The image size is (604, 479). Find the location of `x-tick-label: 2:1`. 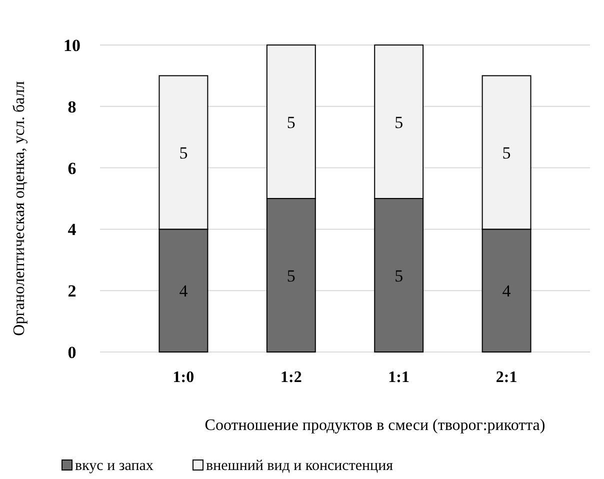

x-tick-label: 2:1 is located at coordinates (507, 377).